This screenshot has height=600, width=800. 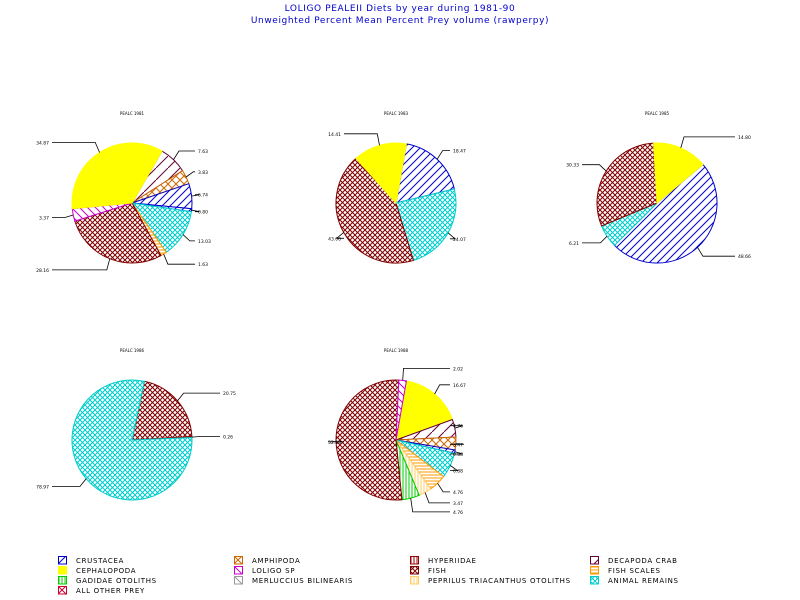 What do you see at coordinates (459, 386) in the screenshot?
I see `slice-label: 16.67` at bounding box center [459, 386].